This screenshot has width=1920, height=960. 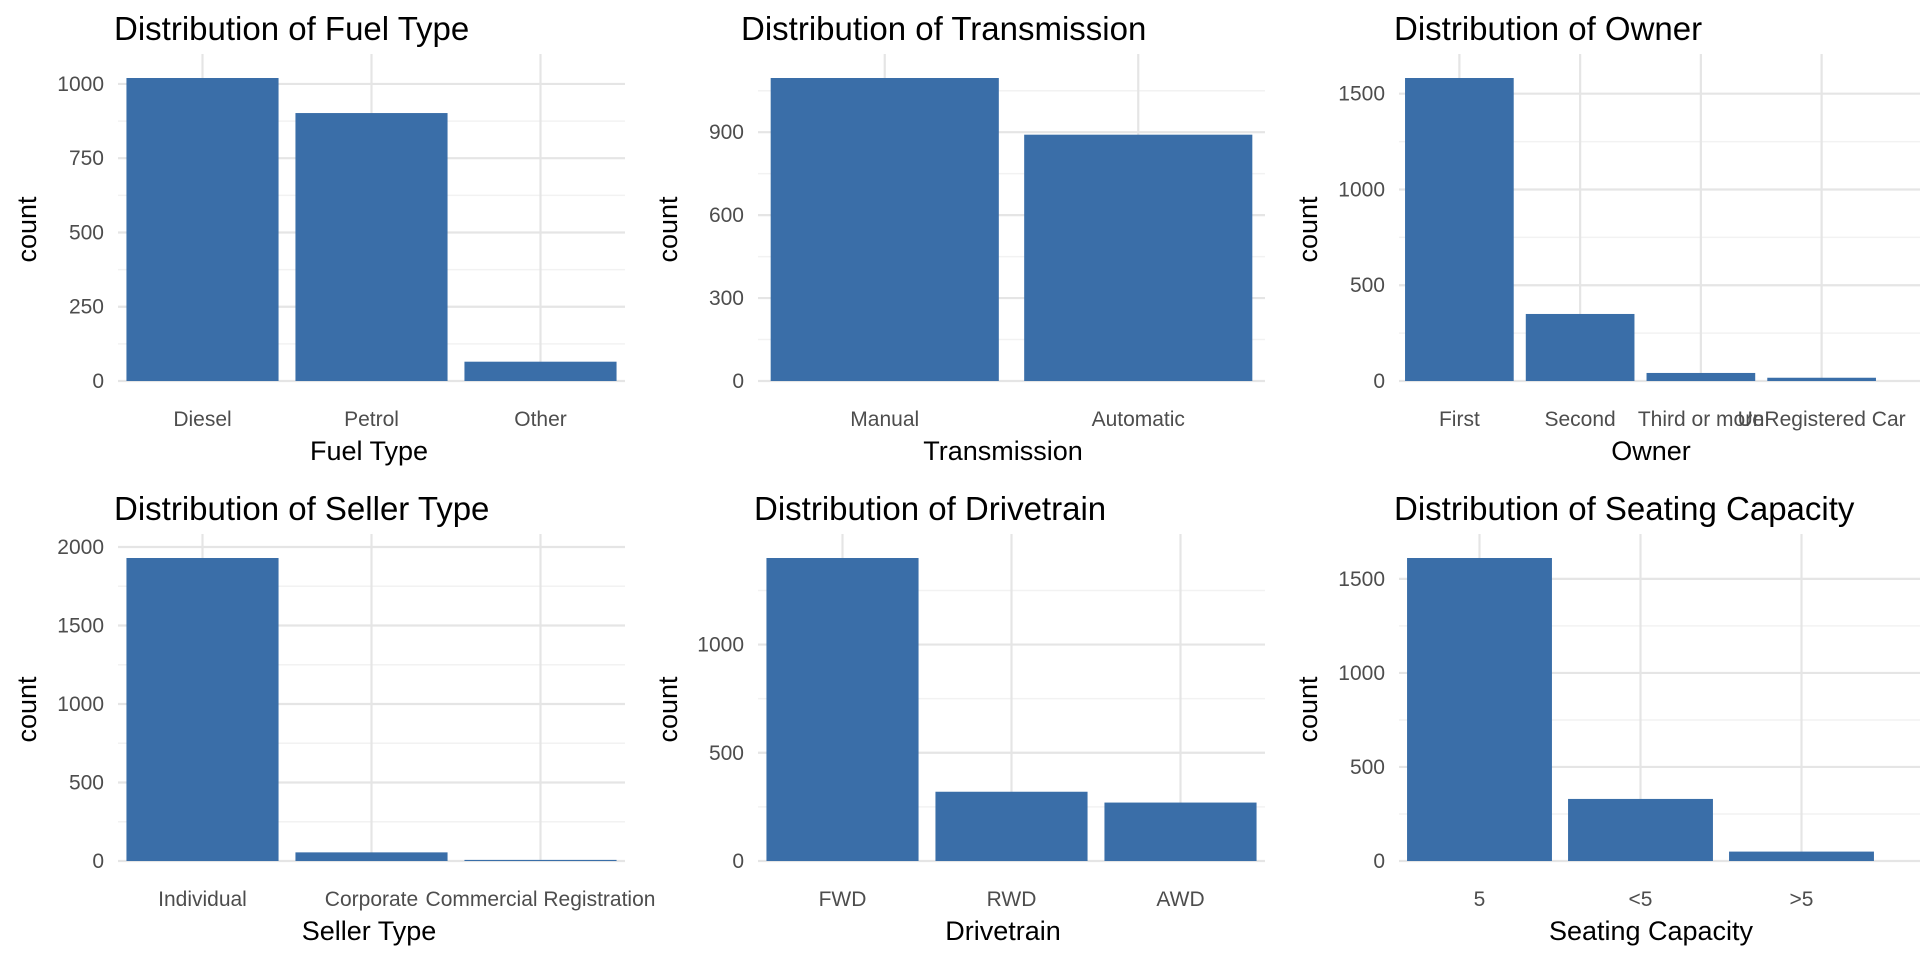 What do you see at coordinates (1003, 931) in the screenshot?
I see `x-axis-title: Drivetrain` at bounding box center [1003, 931].